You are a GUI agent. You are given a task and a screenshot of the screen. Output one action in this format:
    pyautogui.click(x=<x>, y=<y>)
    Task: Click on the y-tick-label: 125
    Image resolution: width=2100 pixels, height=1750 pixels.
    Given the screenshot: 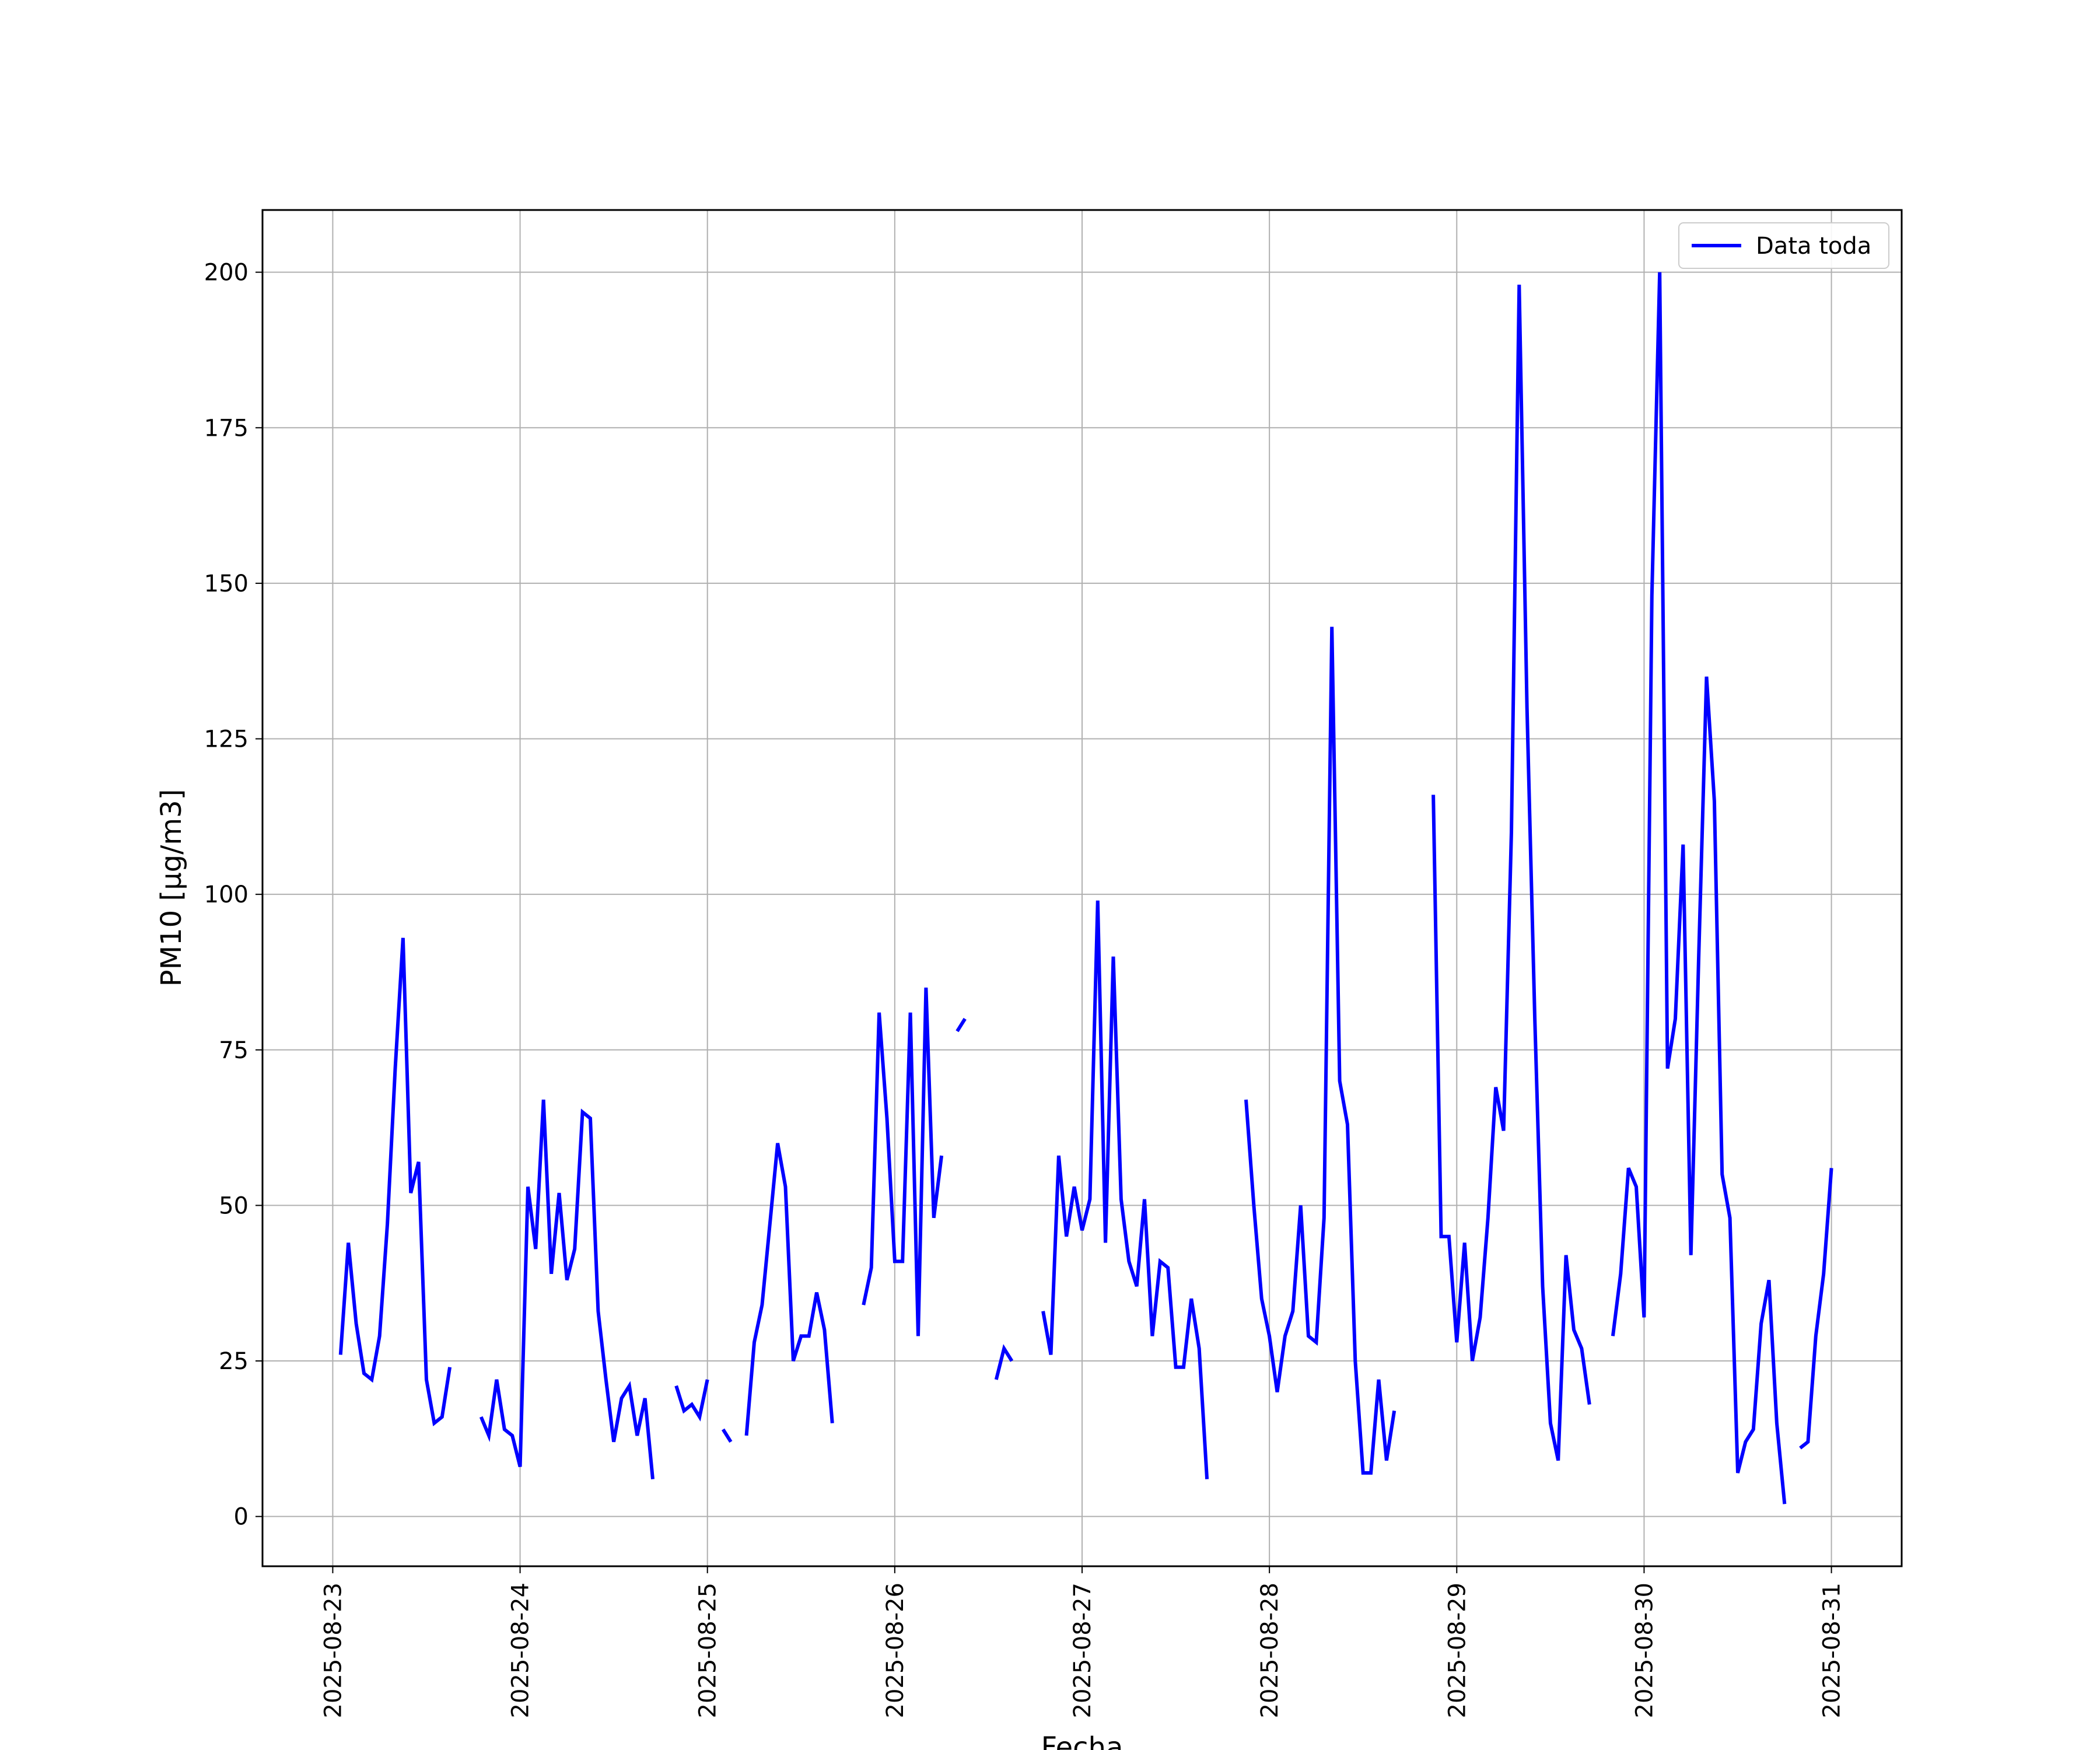 What is the action you would take?
    pyautogui.click(x=226, y=739)
    